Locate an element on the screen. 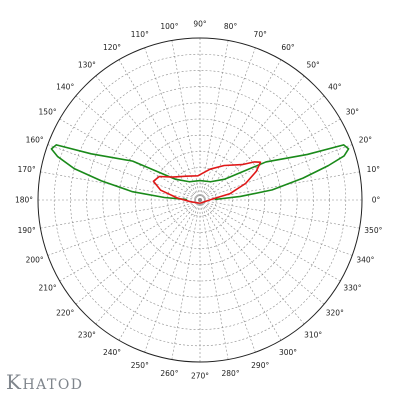 Image resolution: width=400 pixels, height=400 pixels. angle-tick-label: 50° is located at coordinates (313, 65).